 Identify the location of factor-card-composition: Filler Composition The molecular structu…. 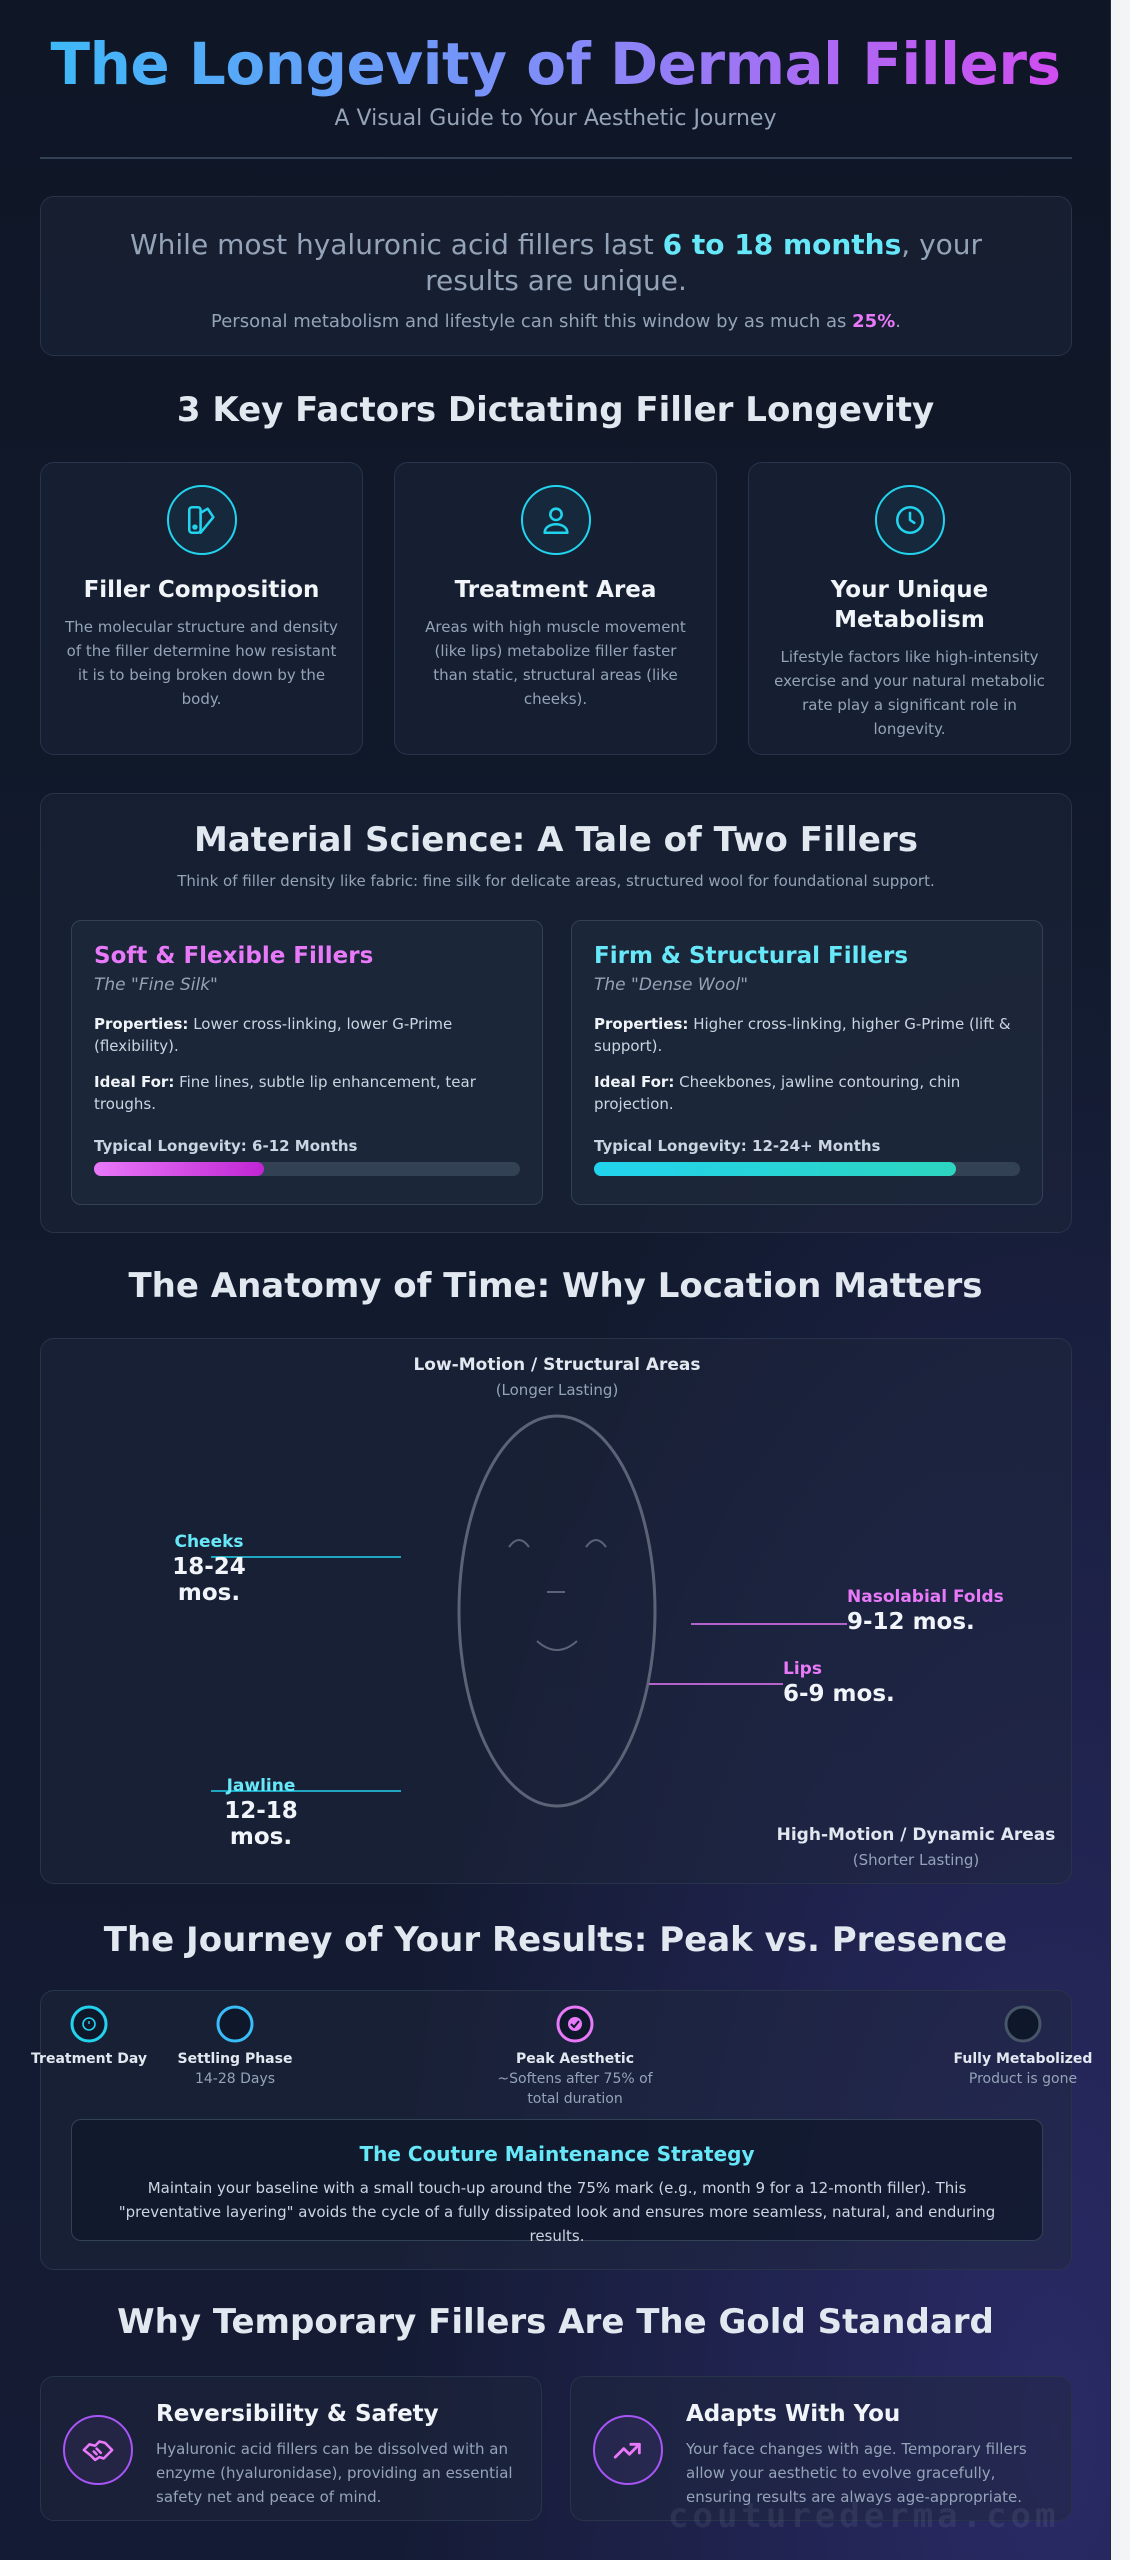
(201, 608).